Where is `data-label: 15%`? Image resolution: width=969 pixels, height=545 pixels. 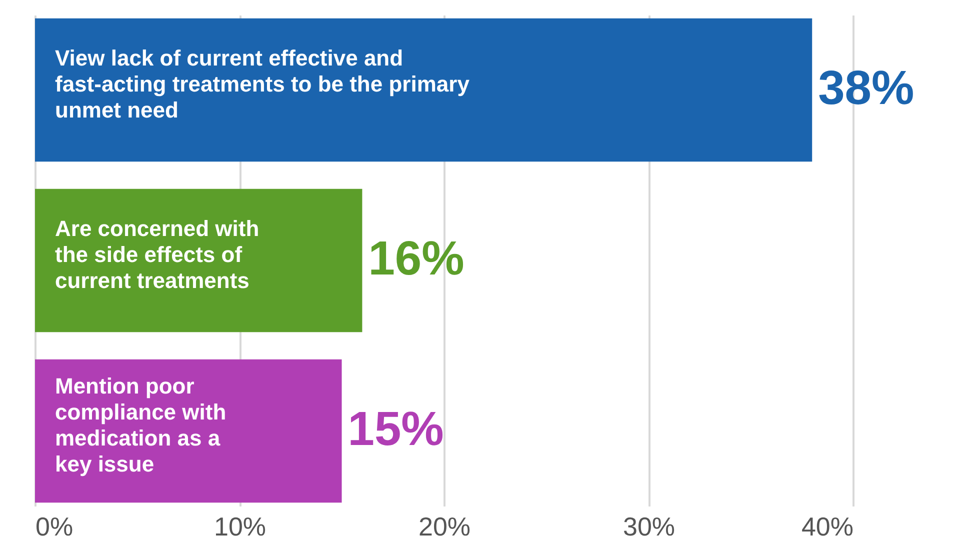 data-label: 15% is located at coordinates (396, 429).